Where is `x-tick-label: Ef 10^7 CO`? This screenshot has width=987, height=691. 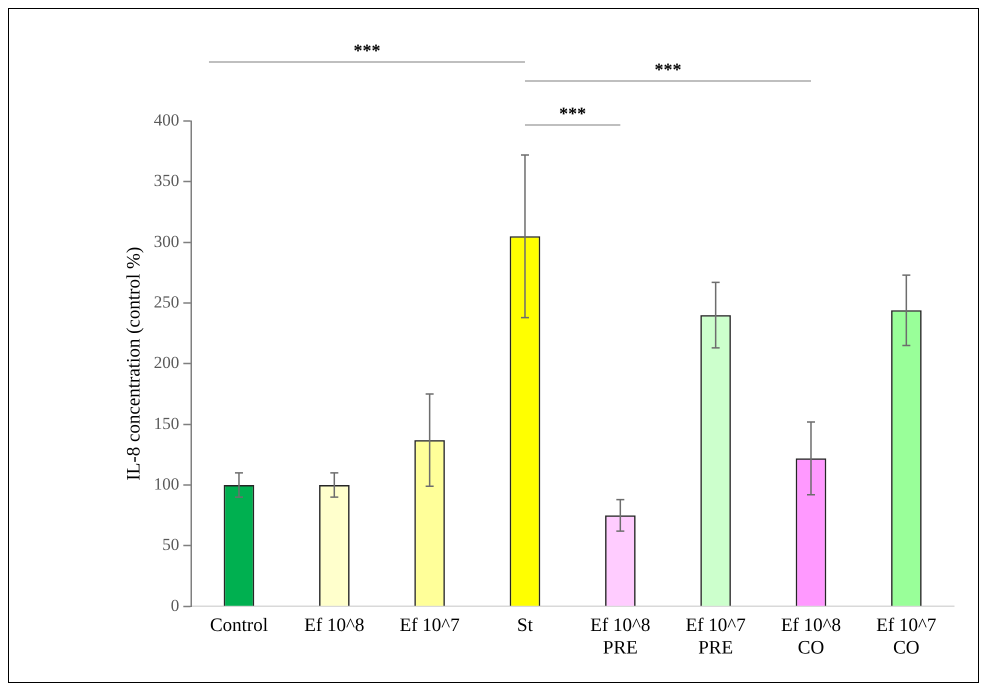
x-tick-label: Ef 10^7 CO is located at coordinates (906, 636).